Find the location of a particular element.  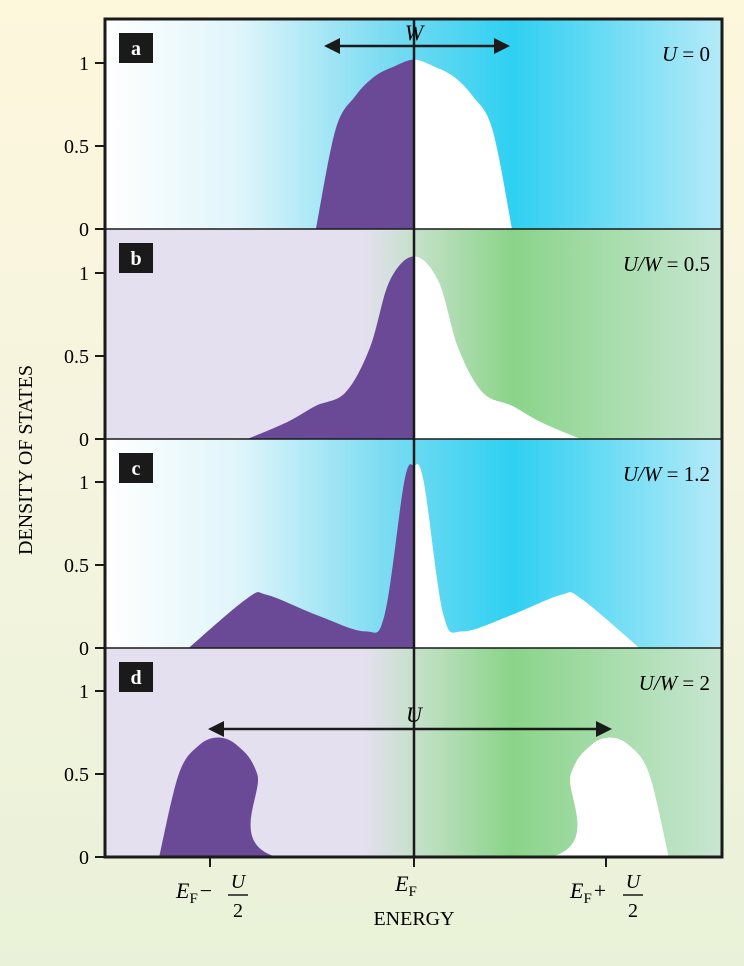

panel-a-empty-states is located at coordinates (463, 144).